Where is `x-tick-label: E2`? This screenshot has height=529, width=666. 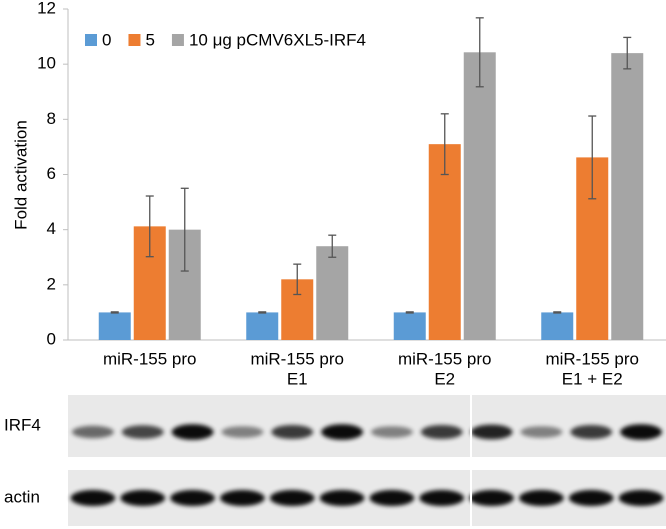
x-tick-label: E2 is located at coordinates (444, 378).